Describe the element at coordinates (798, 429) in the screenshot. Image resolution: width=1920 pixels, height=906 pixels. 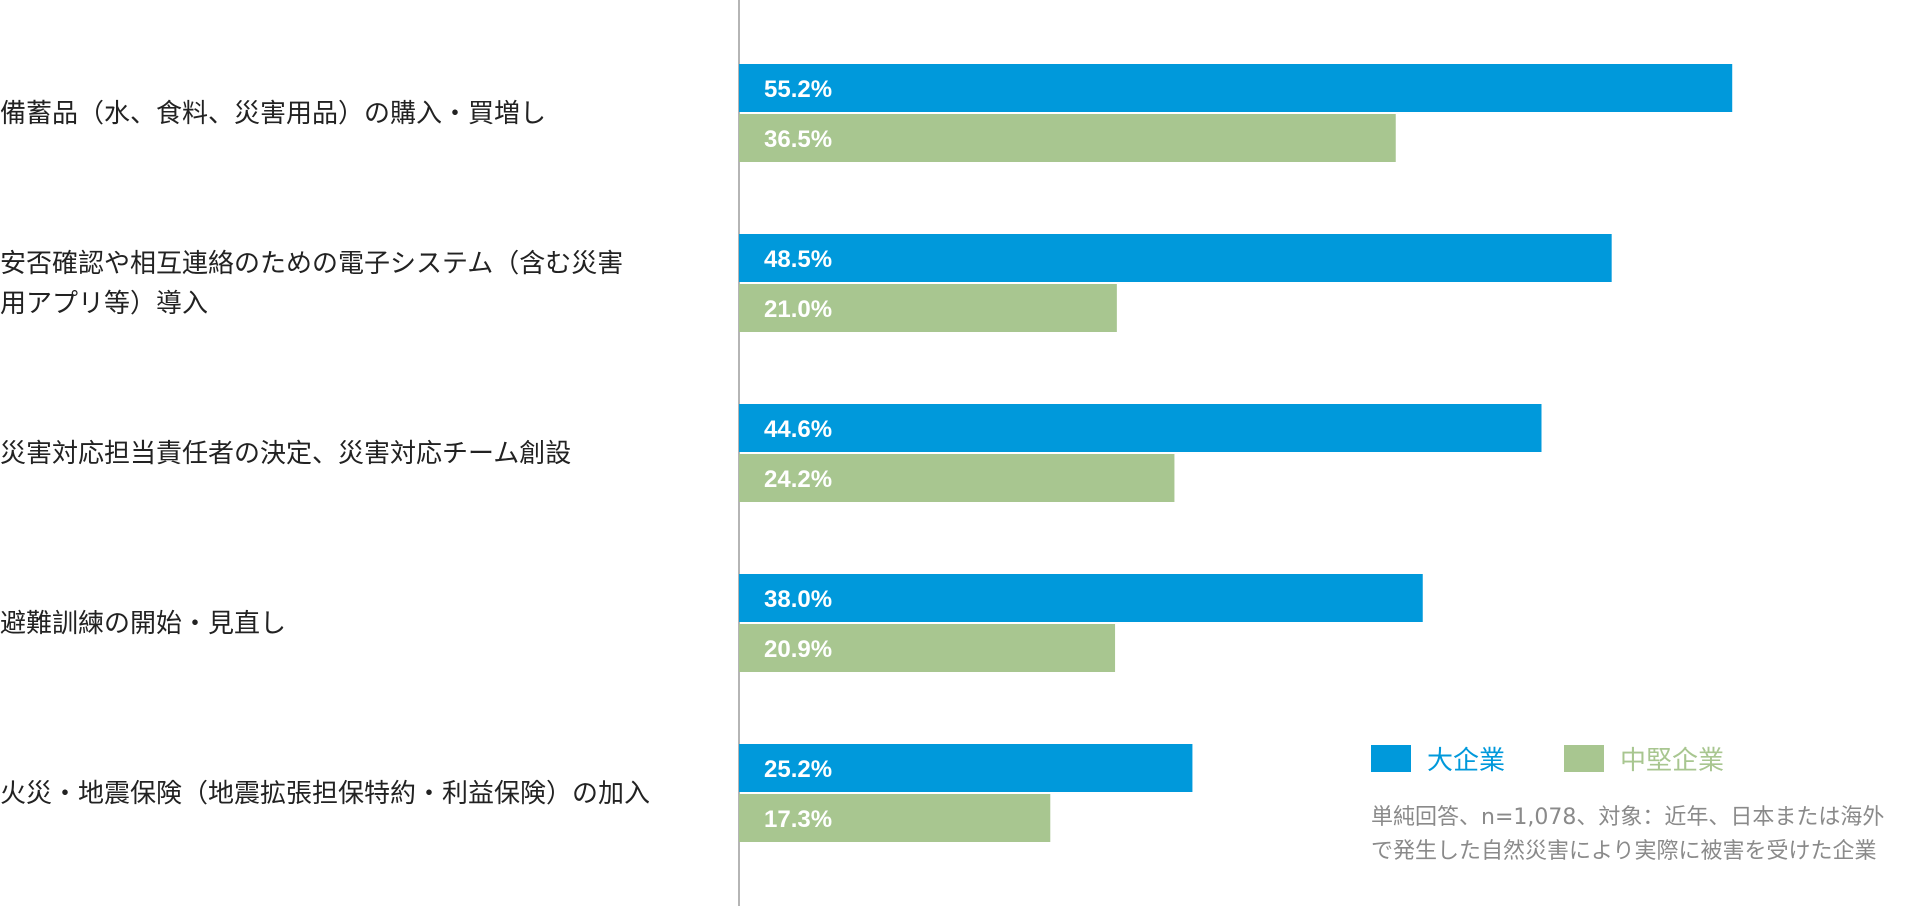
I see `bar-value-label: 44.6%` at that location.